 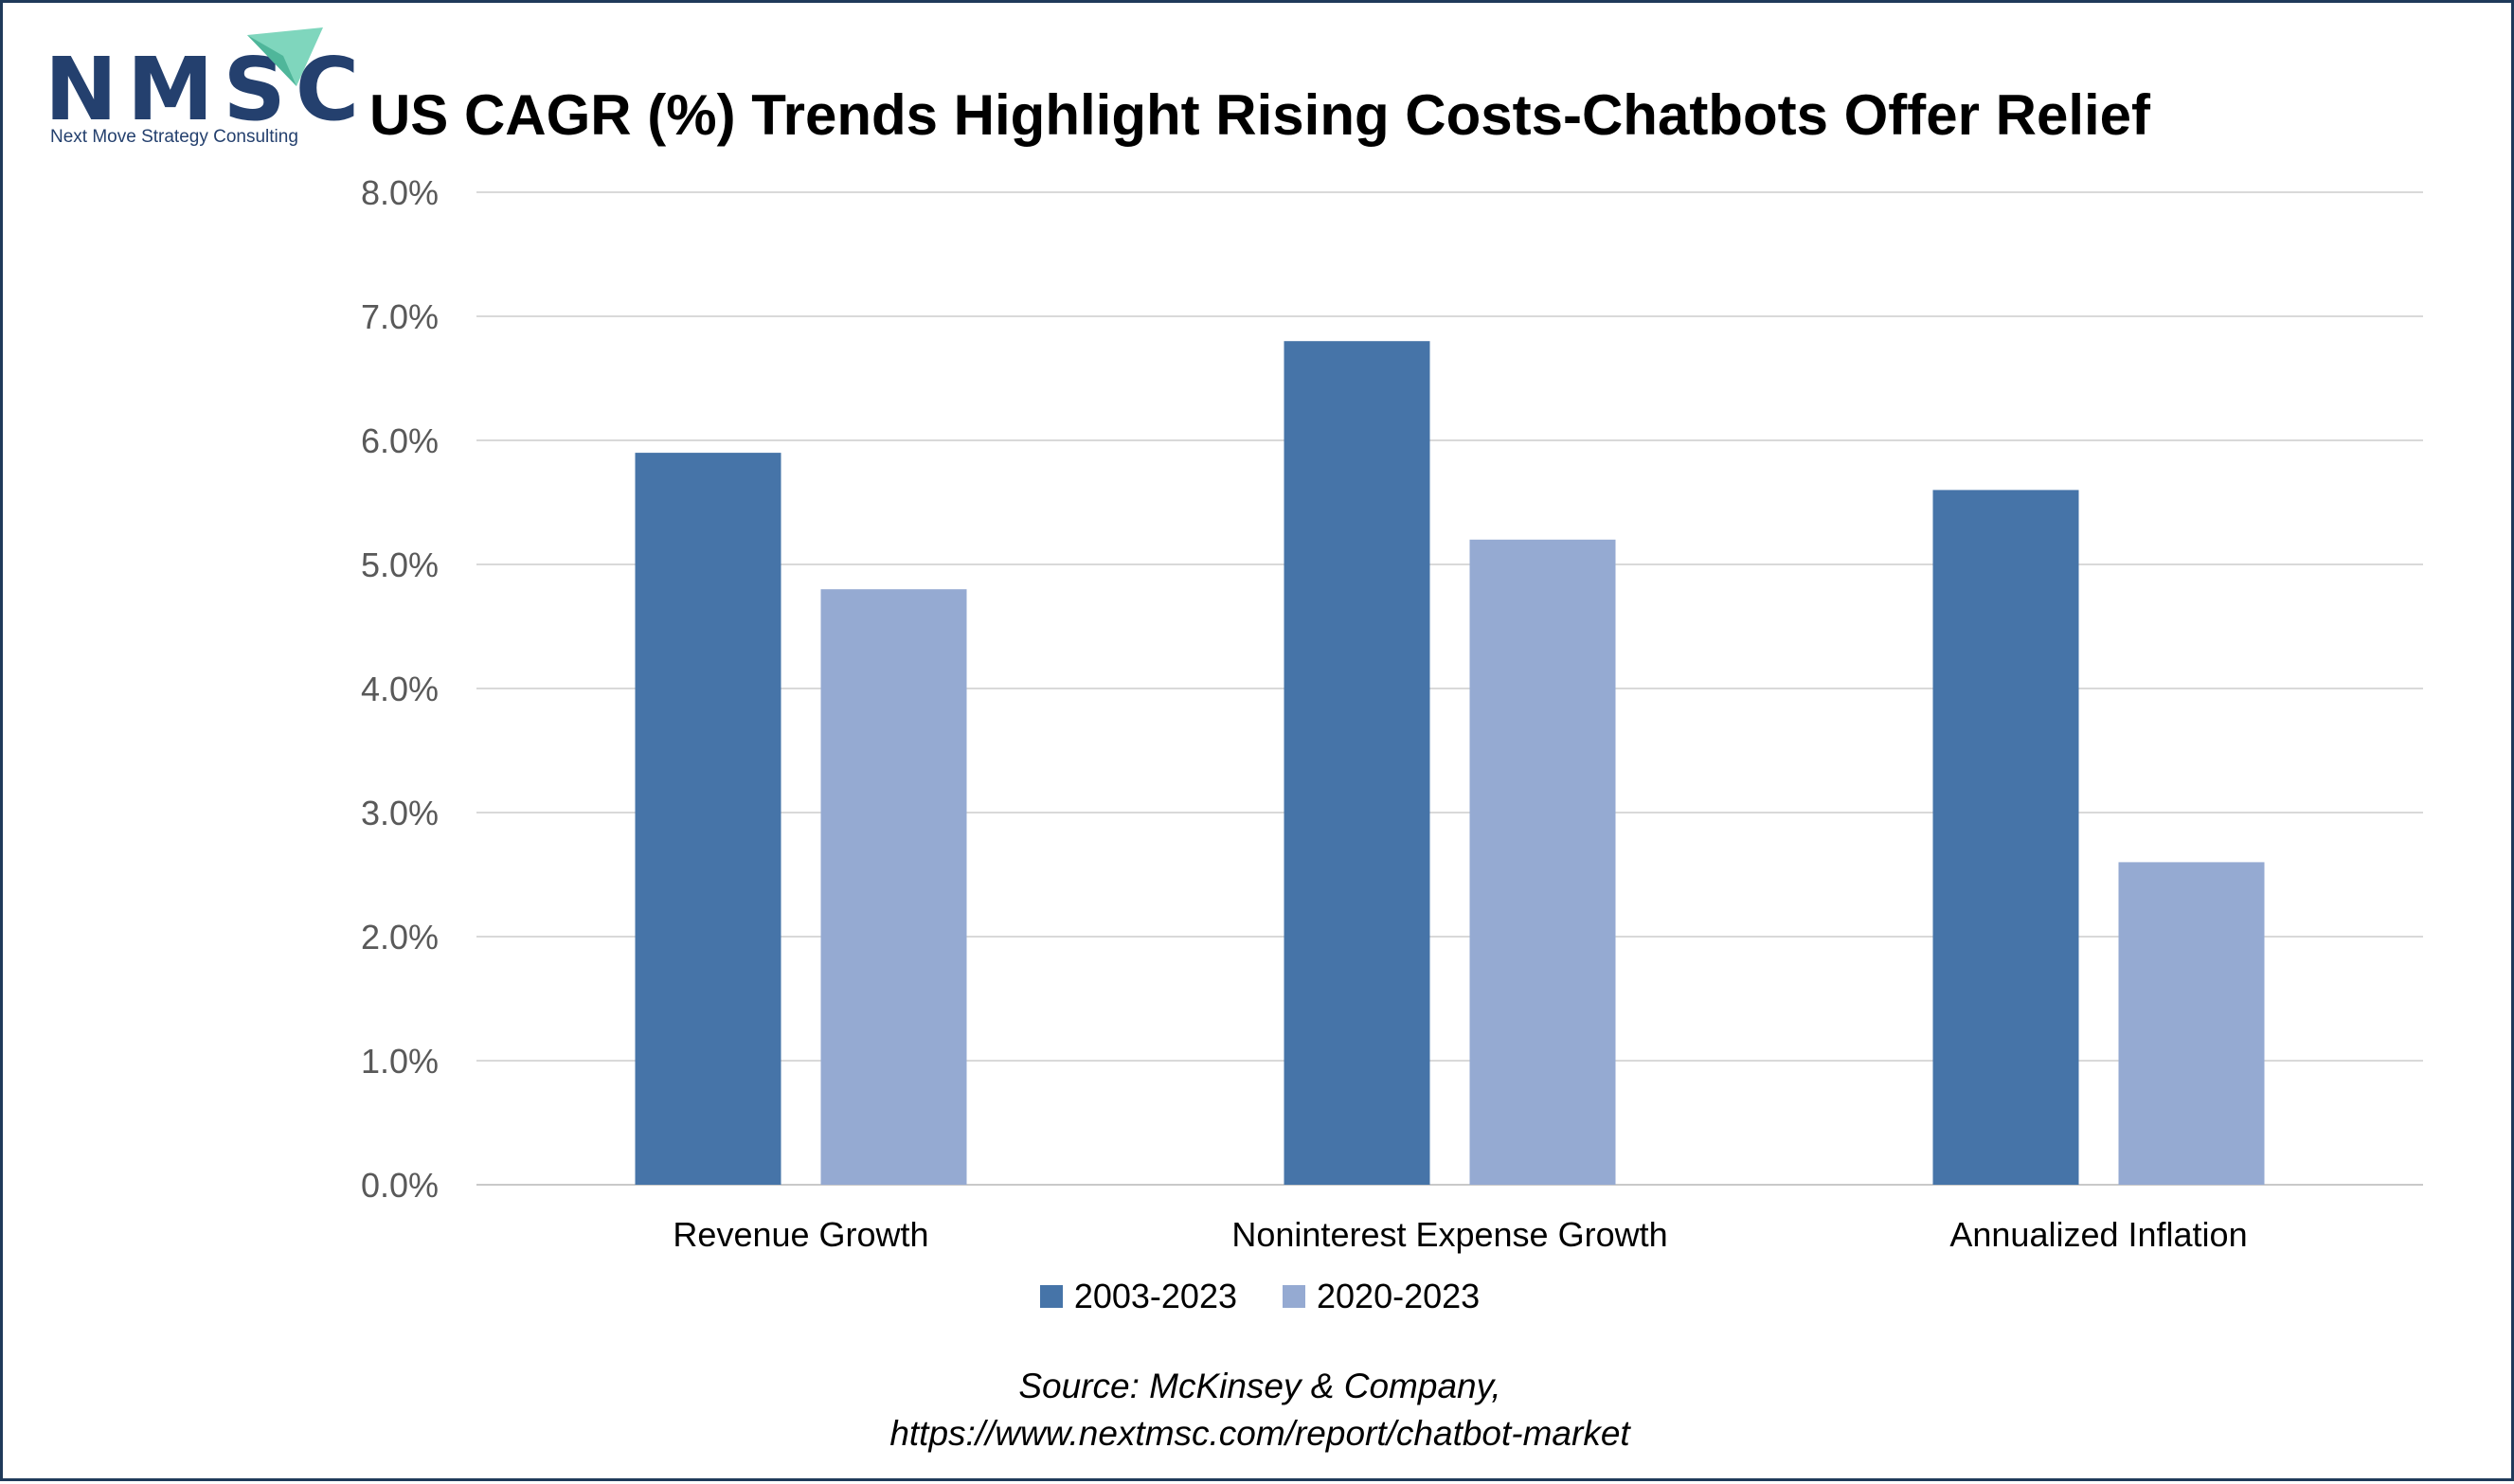 I want to click on y-tick-label: 1.0%, so click(x=400, y=1061).